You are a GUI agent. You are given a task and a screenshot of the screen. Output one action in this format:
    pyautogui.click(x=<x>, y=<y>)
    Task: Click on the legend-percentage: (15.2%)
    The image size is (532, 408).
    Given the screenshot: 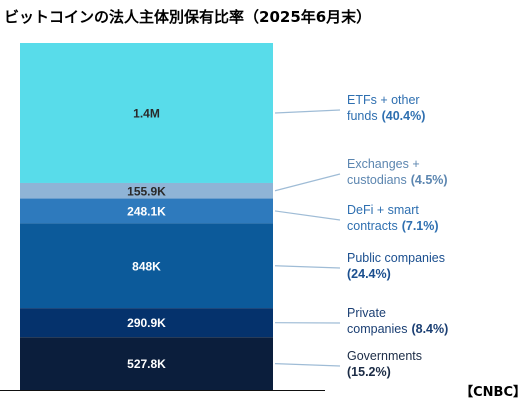 What is the action you would take?
    pyautogui.click(x=369, y=372)
    